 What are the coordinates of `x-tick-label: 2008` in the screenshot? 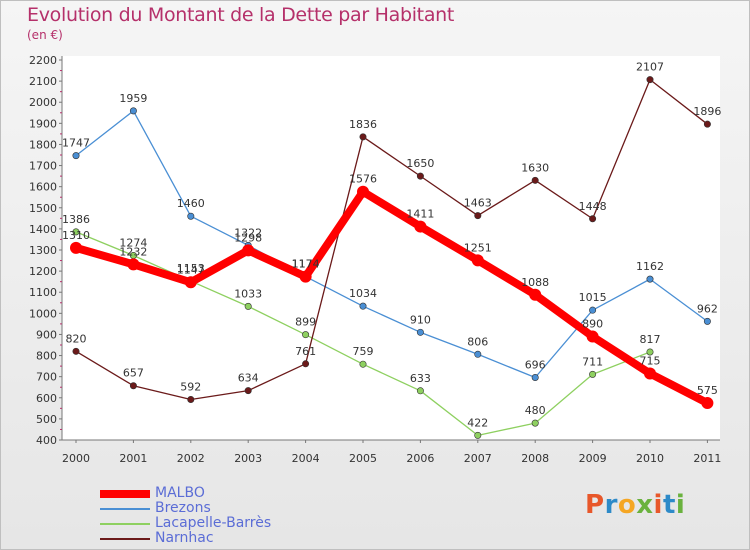 It's located at (535, 458).